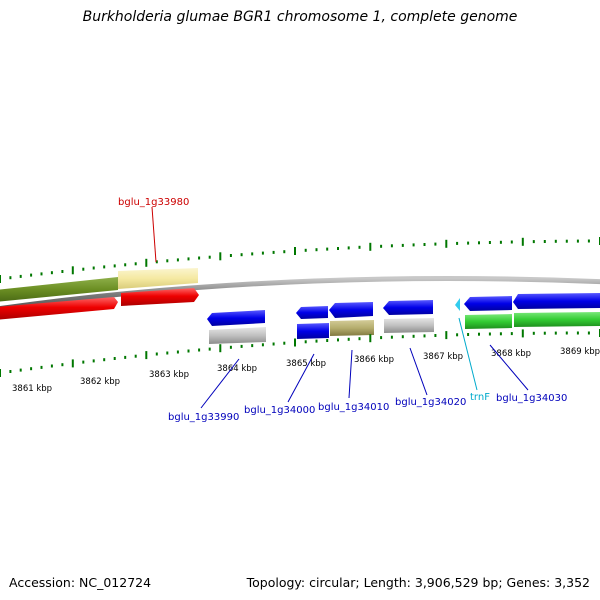  Describe the element at coordinates (457, 304) in the screenshot. I see `trna-trnF-feature` at that location.